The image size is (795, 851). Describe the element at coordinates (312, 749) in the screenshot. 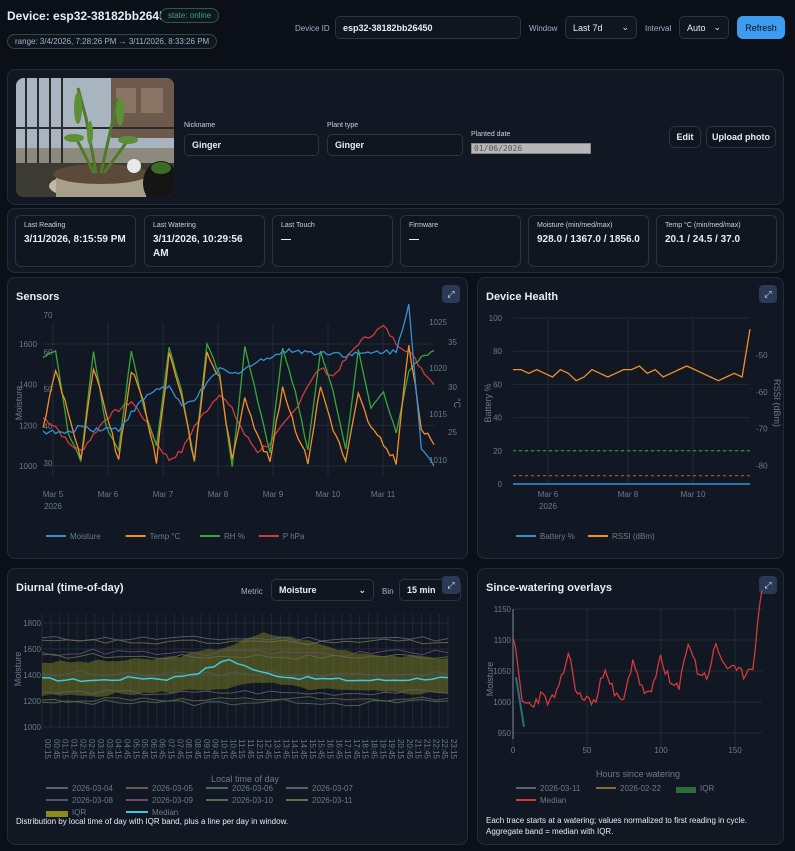

I see `x-tick-label: 15:15` at that location.